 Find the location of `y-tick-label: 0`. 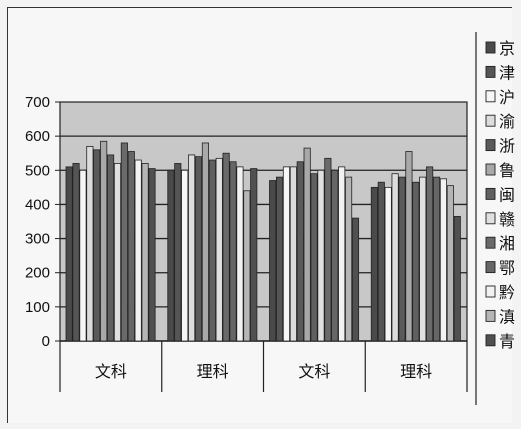

y-tick-label: 0 is located at coordinates (46, 341).